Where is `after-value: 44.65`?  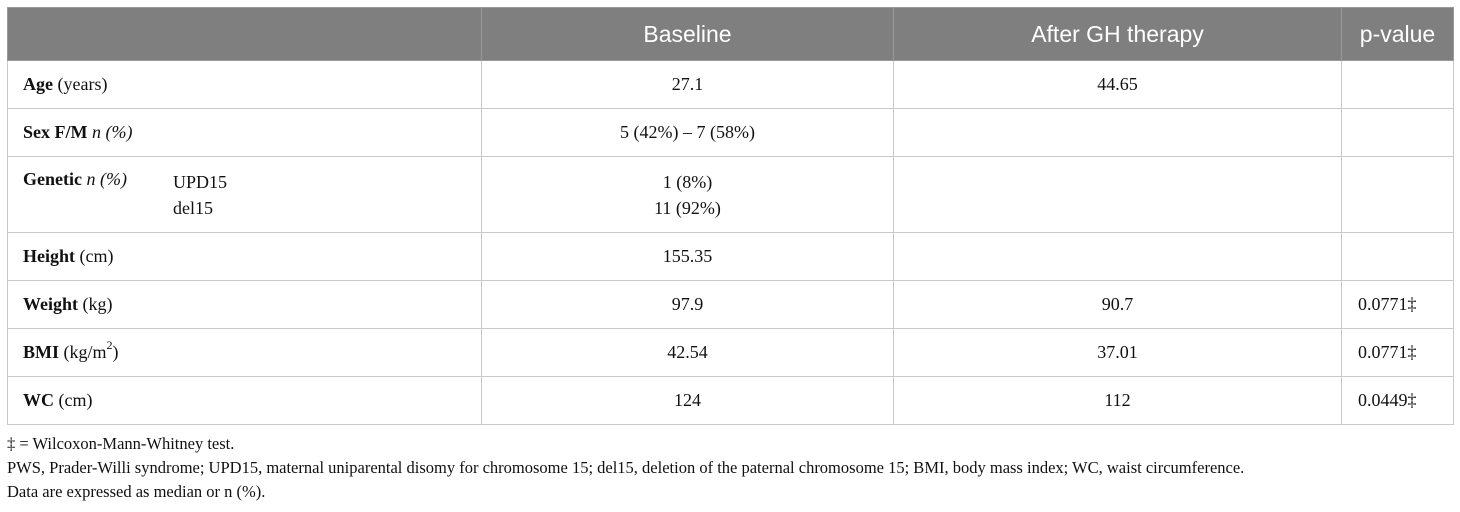
after-value: 44.65 is located at coordinates (1117, 84).